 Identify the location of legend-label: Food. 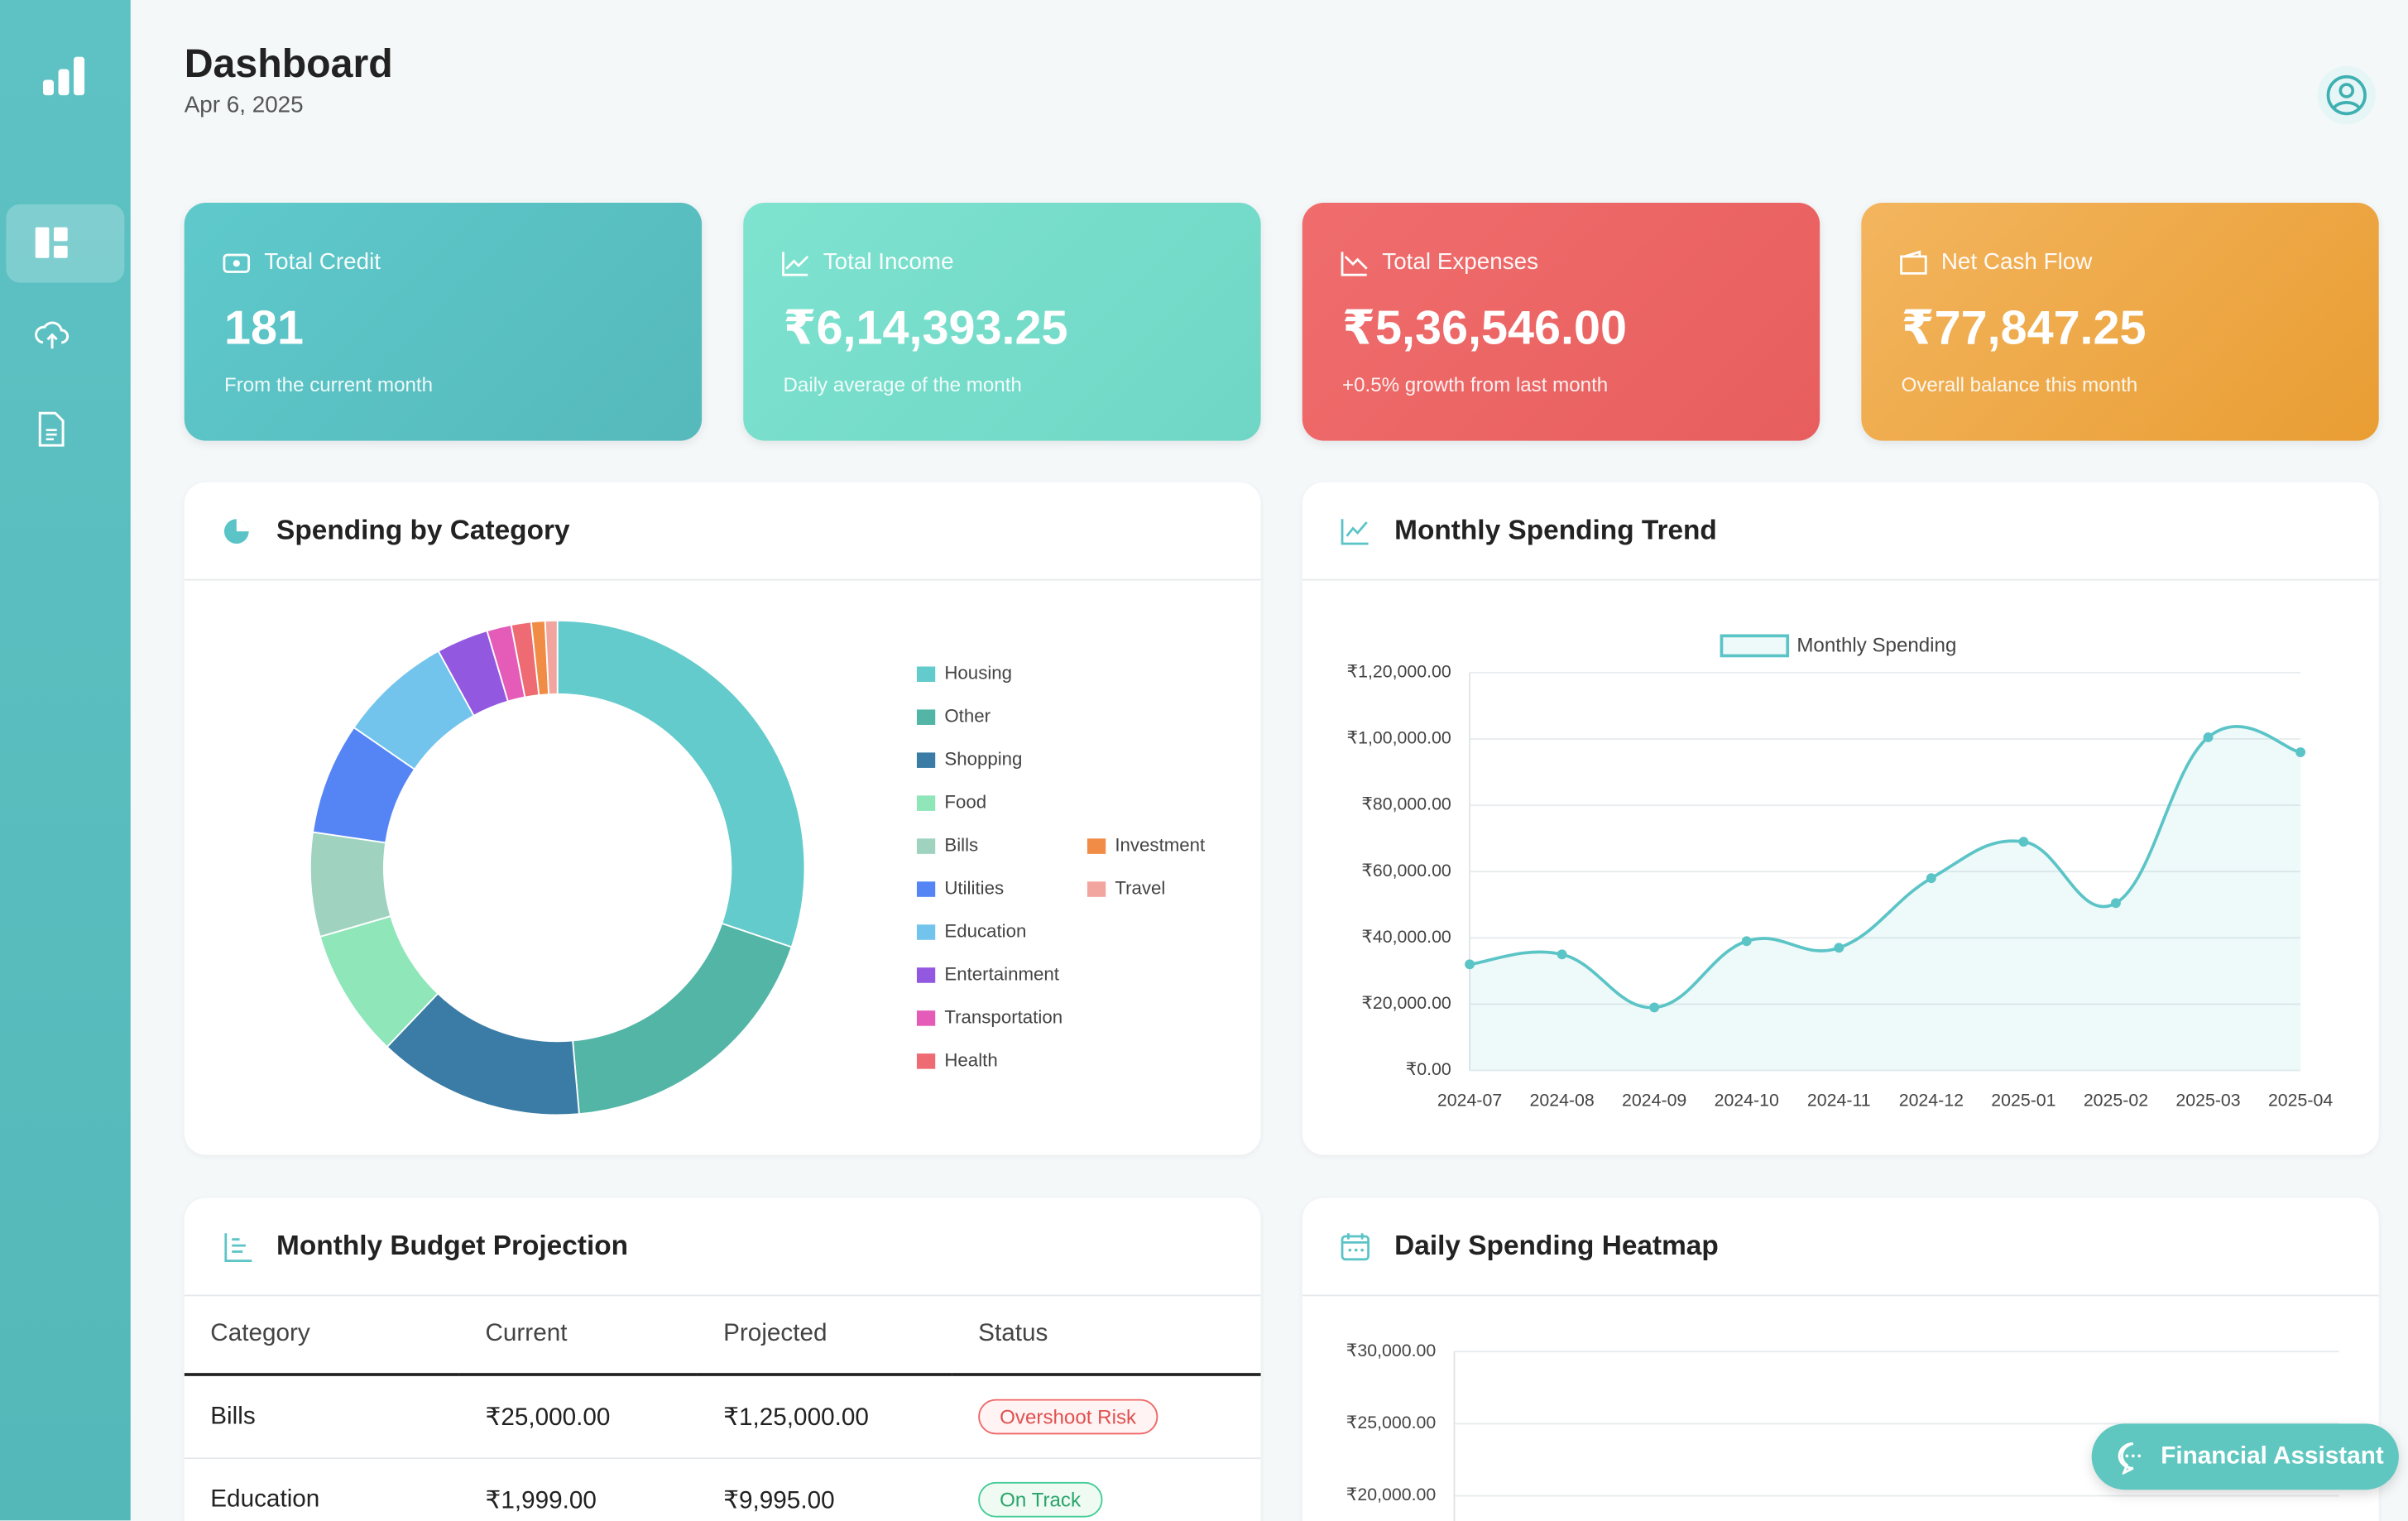
(965, 802).